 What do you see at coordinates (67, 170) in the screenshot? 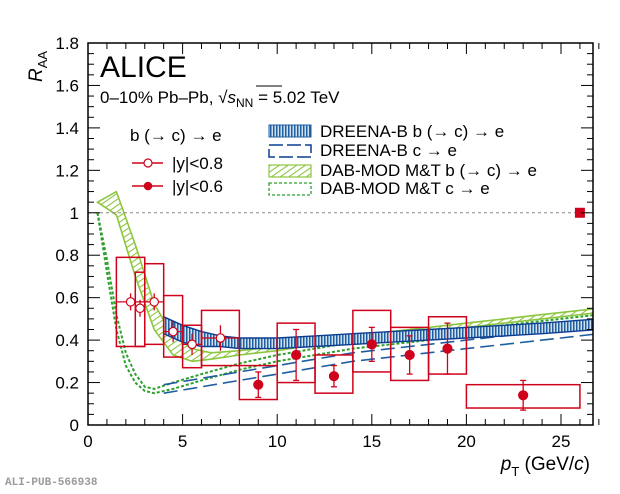
I see `y-tick-label: 1.2` at bounding box center [67, 170].